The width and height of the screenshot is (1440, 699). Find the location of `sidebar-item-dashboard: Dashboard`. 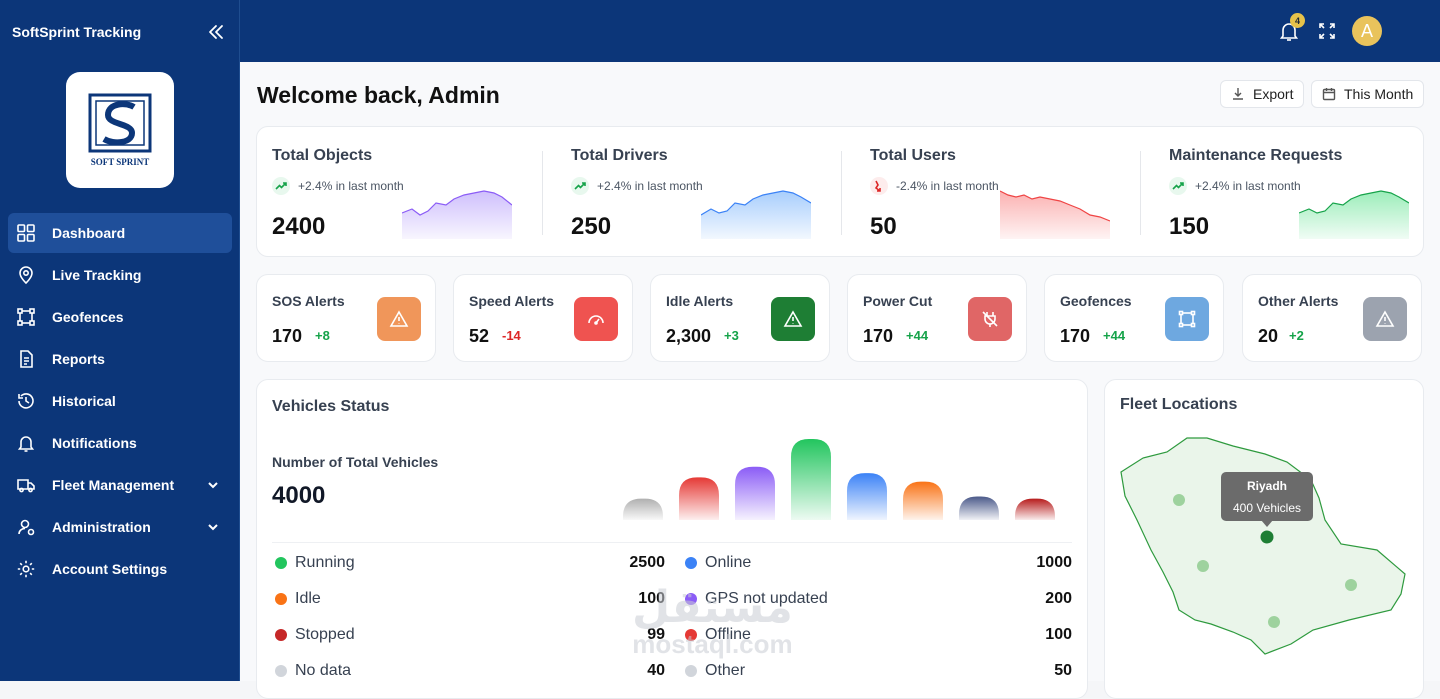

sidebar-item-dashboard: Dashboard is located at coordinates (120, 233).